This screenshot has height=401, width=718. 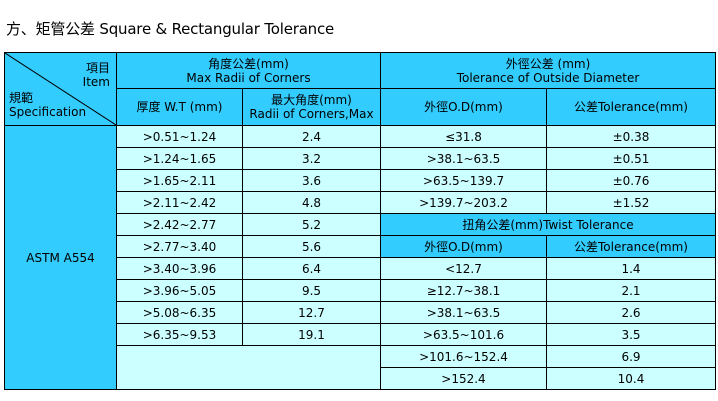 What do you see at coordinates (548, 77) in the screenshot?
I see `od-group-en: Tolerance of Outside Diameter` at bounding box center [548, 77].